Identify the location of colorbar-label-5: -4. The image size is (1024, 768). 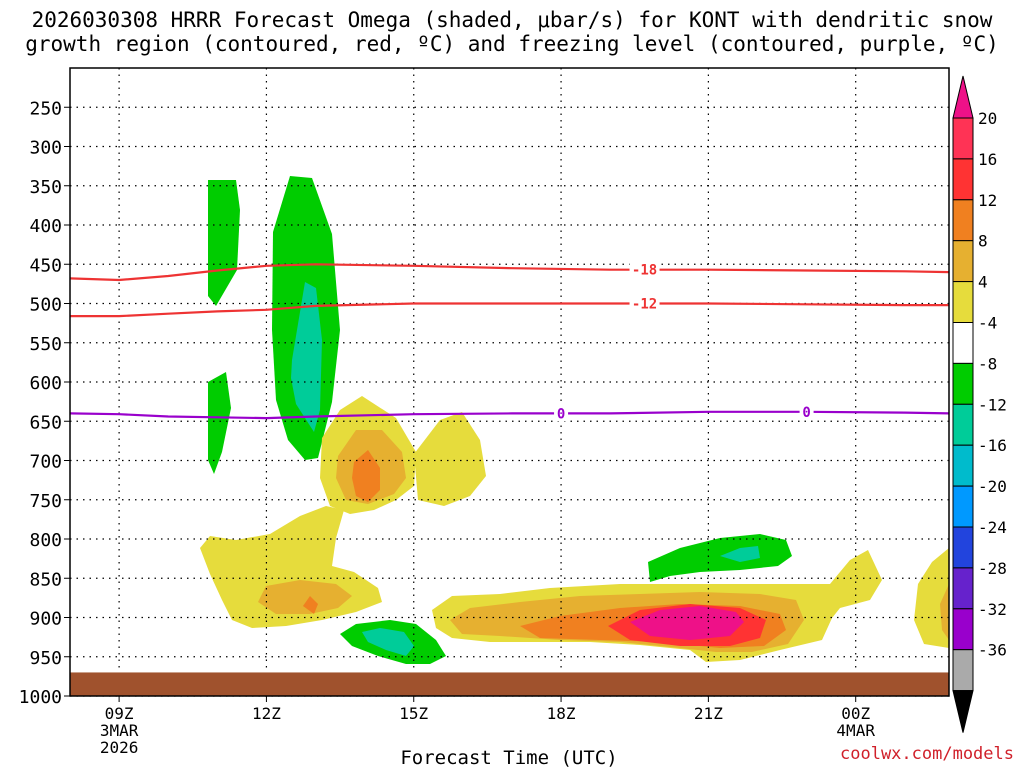
(987, 323).